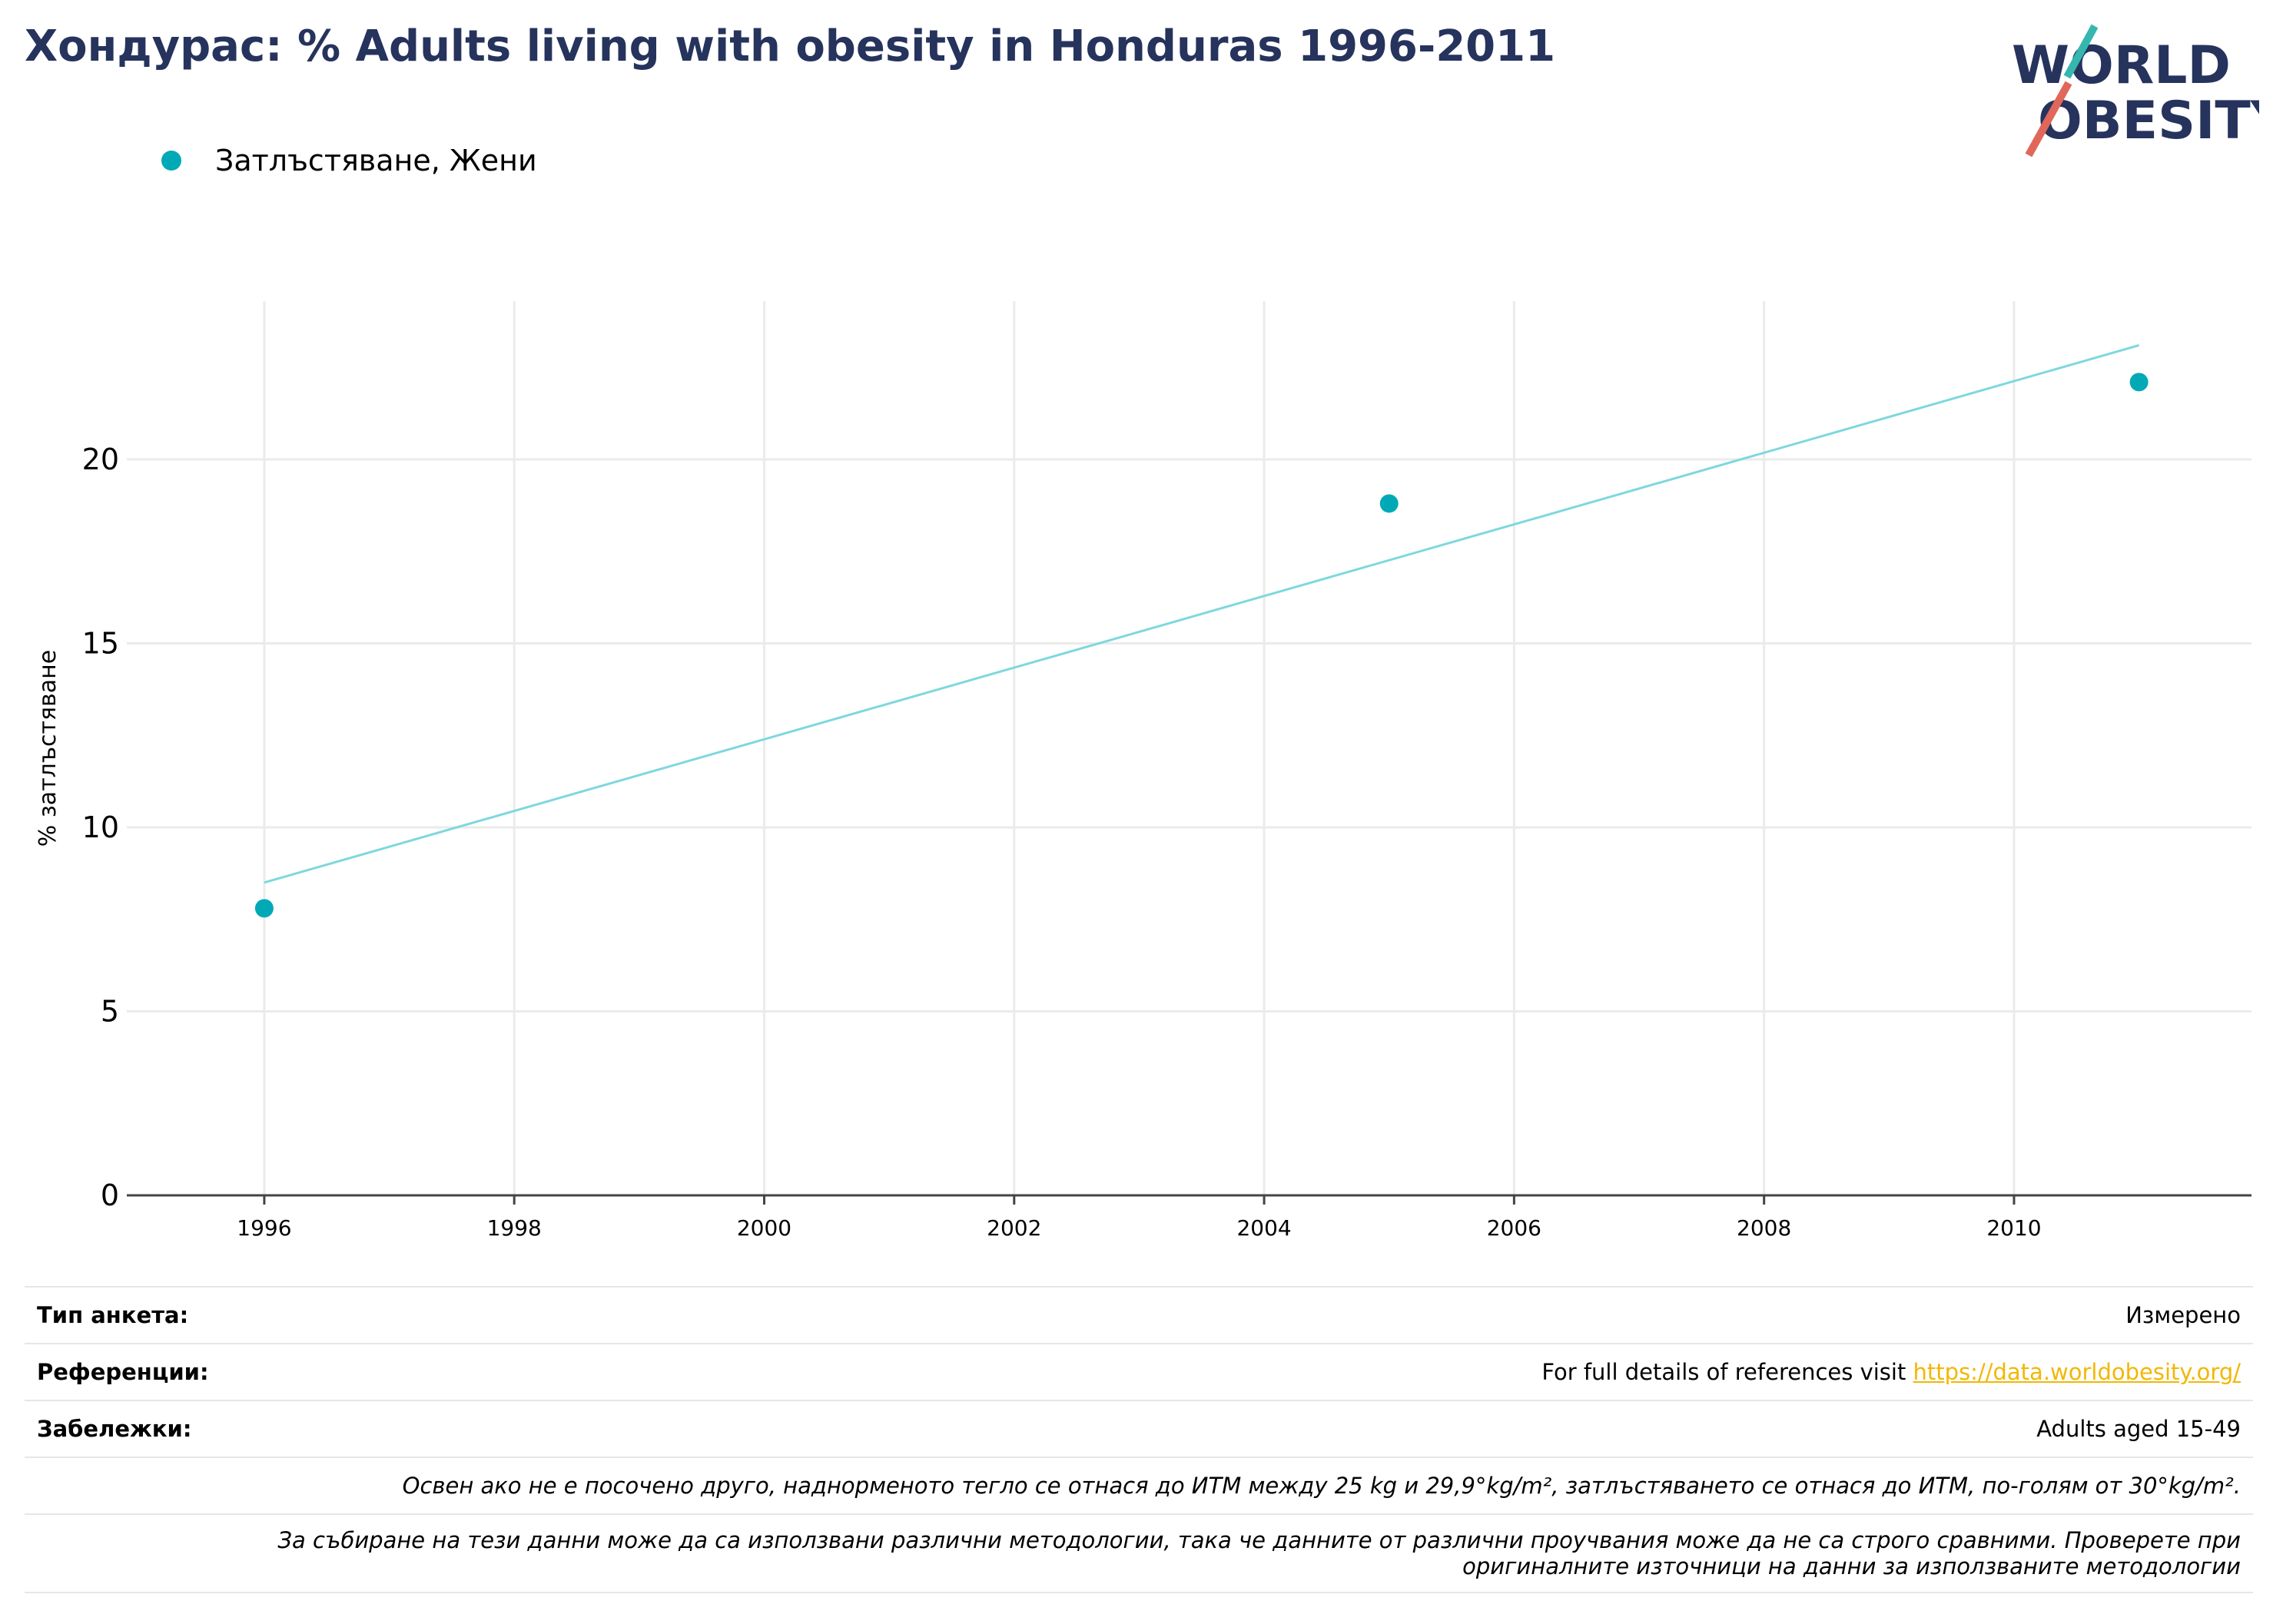 The width and height of the screenshot is (2273, 1624). What do you see at coordinates (2048, 119) in the screenshot?
I see `logo-slash-red` at bounding box center [2048, 119].